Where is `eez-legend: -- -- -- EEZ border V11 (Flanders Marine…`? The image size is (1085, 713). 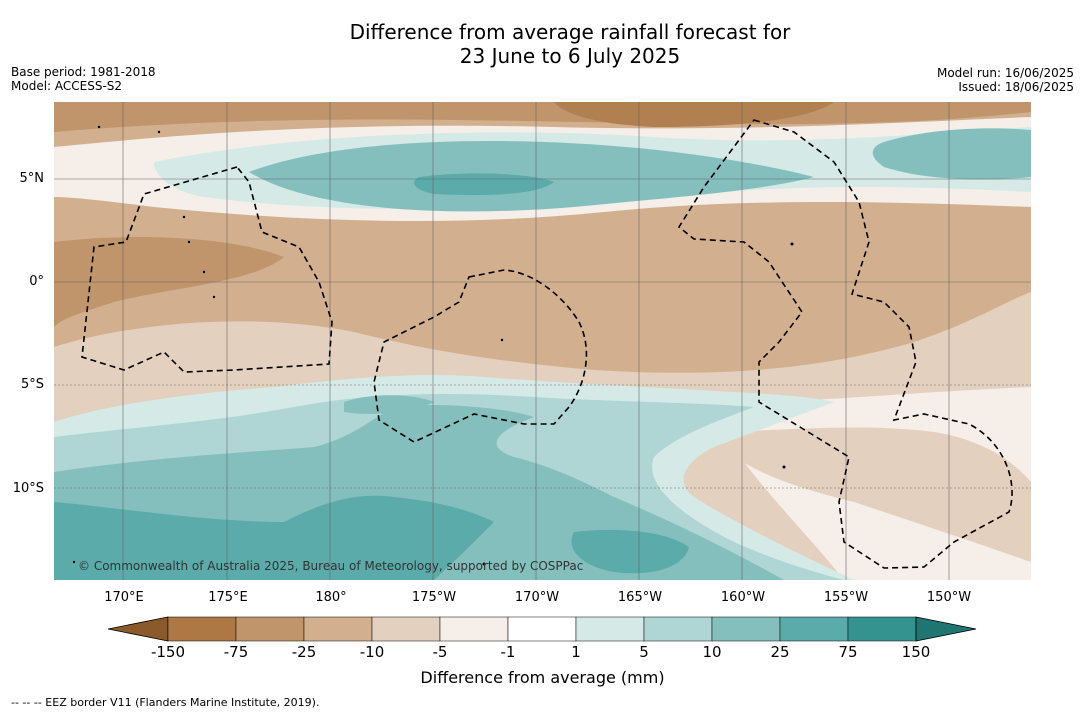
eez-legend: -- -- -- EEZ border V11 (Flanders Marine… is located at coordinates (165, 702).